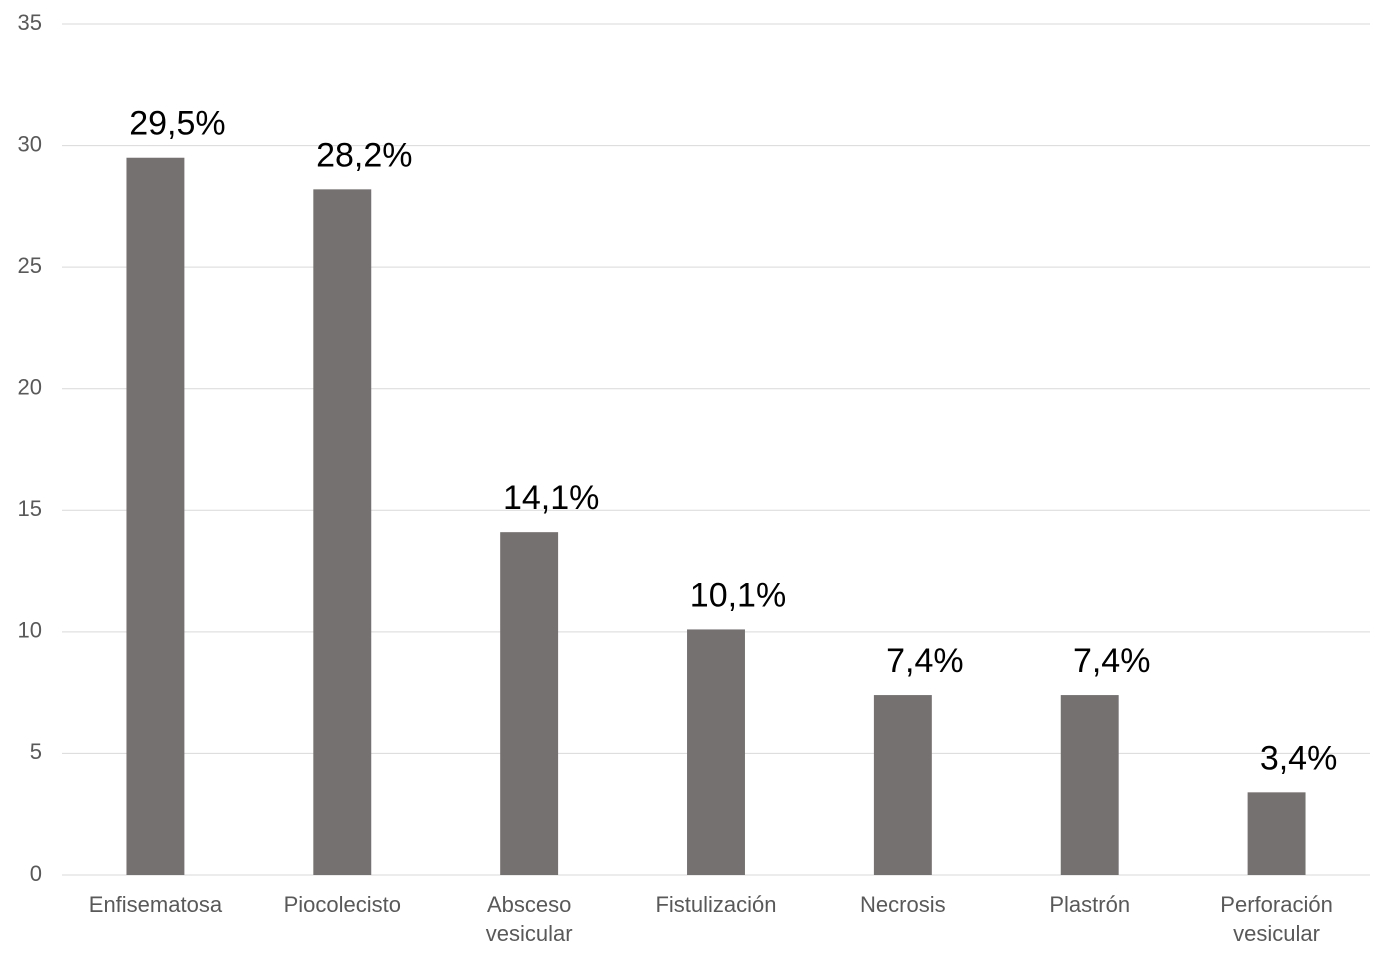 Image resolution: width=1393 pixels, height=961 pixels. What do you see at coordinates (1090, 904) in the screenshot?
I see `x-tick-label: Plastrón` at bounding box center [1090, 904].